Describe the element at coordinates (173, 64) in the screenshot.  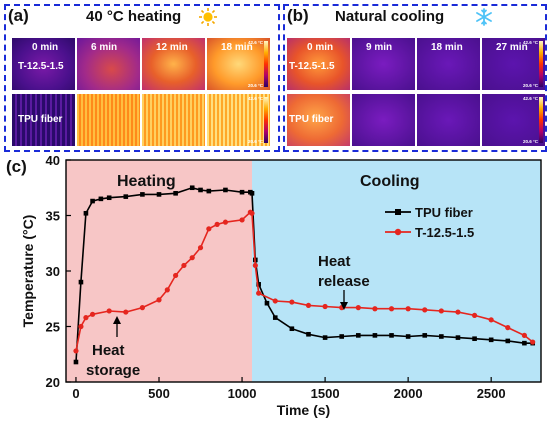
I see `thermal-image: 12 min` at that location.